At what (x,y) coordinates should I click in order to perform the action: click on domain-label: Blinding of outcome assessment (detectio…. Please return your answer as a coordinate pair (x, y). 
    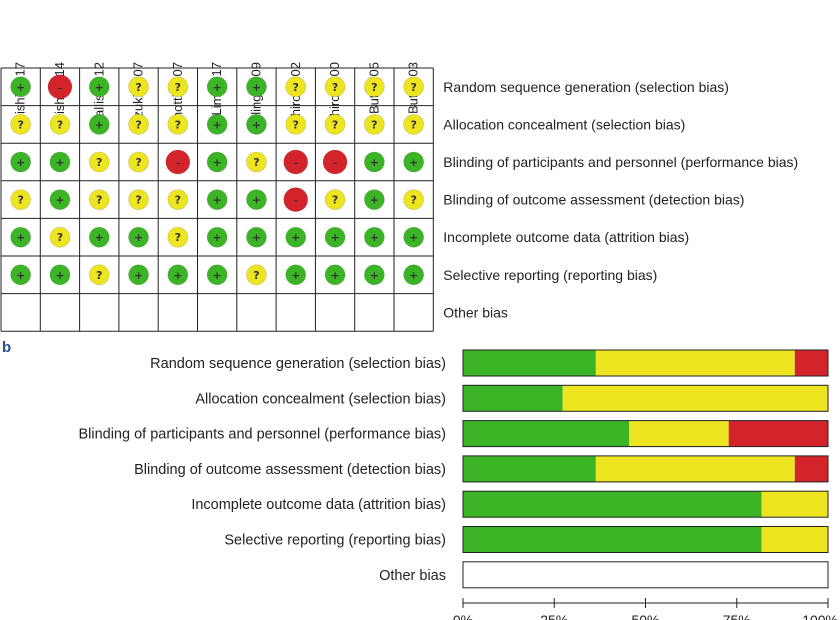
    Looking at the image, I should click on (593, 200).